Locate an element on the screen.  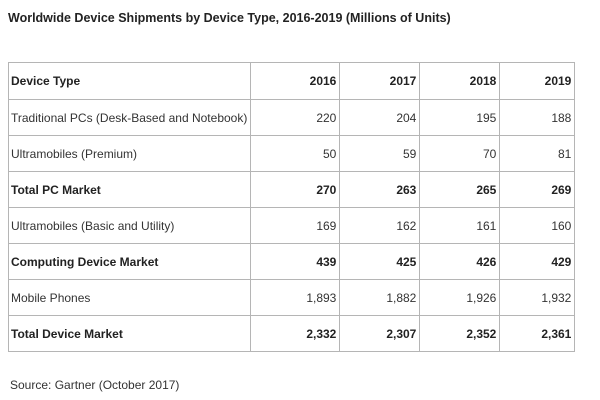
row-value: 426 is located at coordinates (460, 261).